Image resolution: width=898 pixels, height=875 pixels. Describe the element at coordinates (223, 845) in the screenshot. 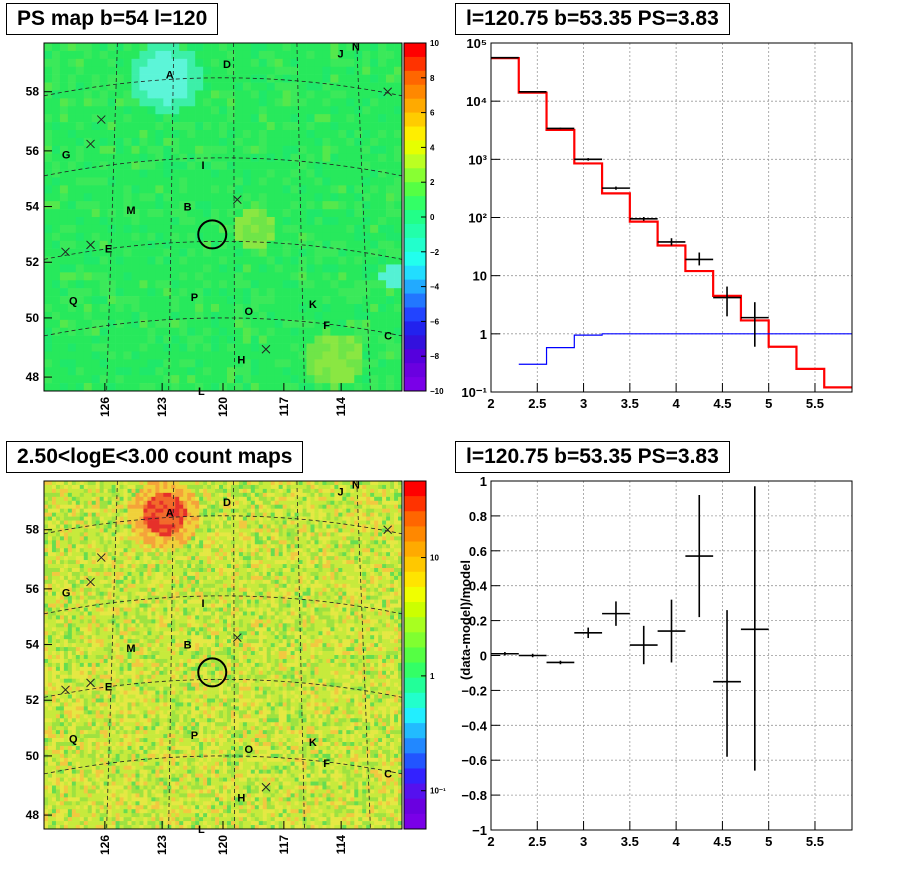

I see `counts-xtick-label: 120` at that location.